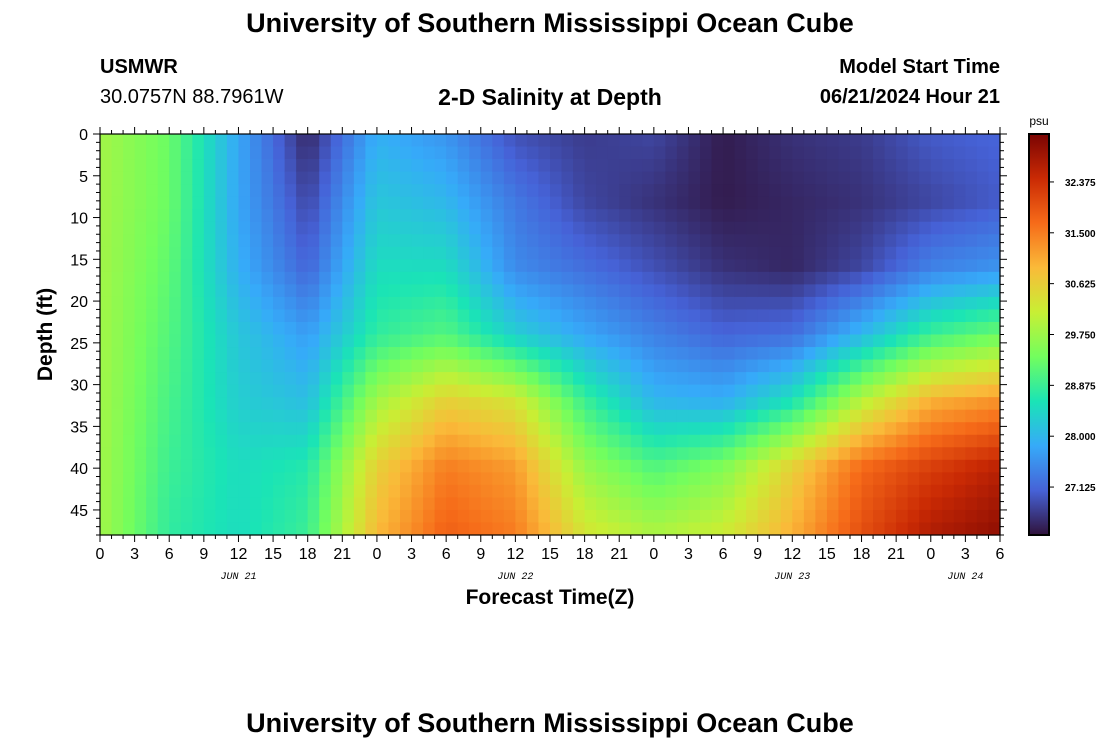 Image resolution: width=1100 pixels, height=750 pixels. What do you see at coordinates (919, 67) in the screenshot?
I see `model-start-label: Model Start Time` at bounding box center [919, 67].